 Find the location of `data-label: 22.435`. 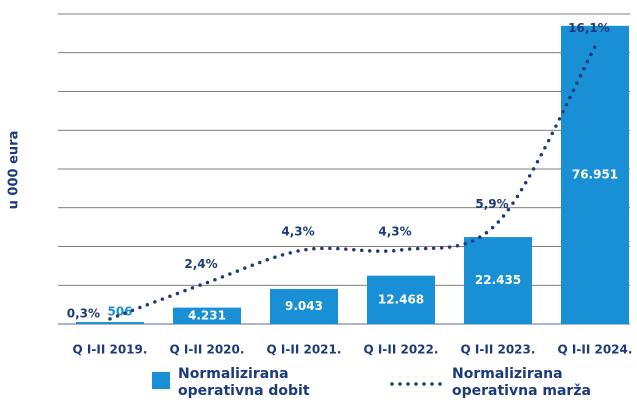

data-label: 22.435 is located at coordinates (498, 280).